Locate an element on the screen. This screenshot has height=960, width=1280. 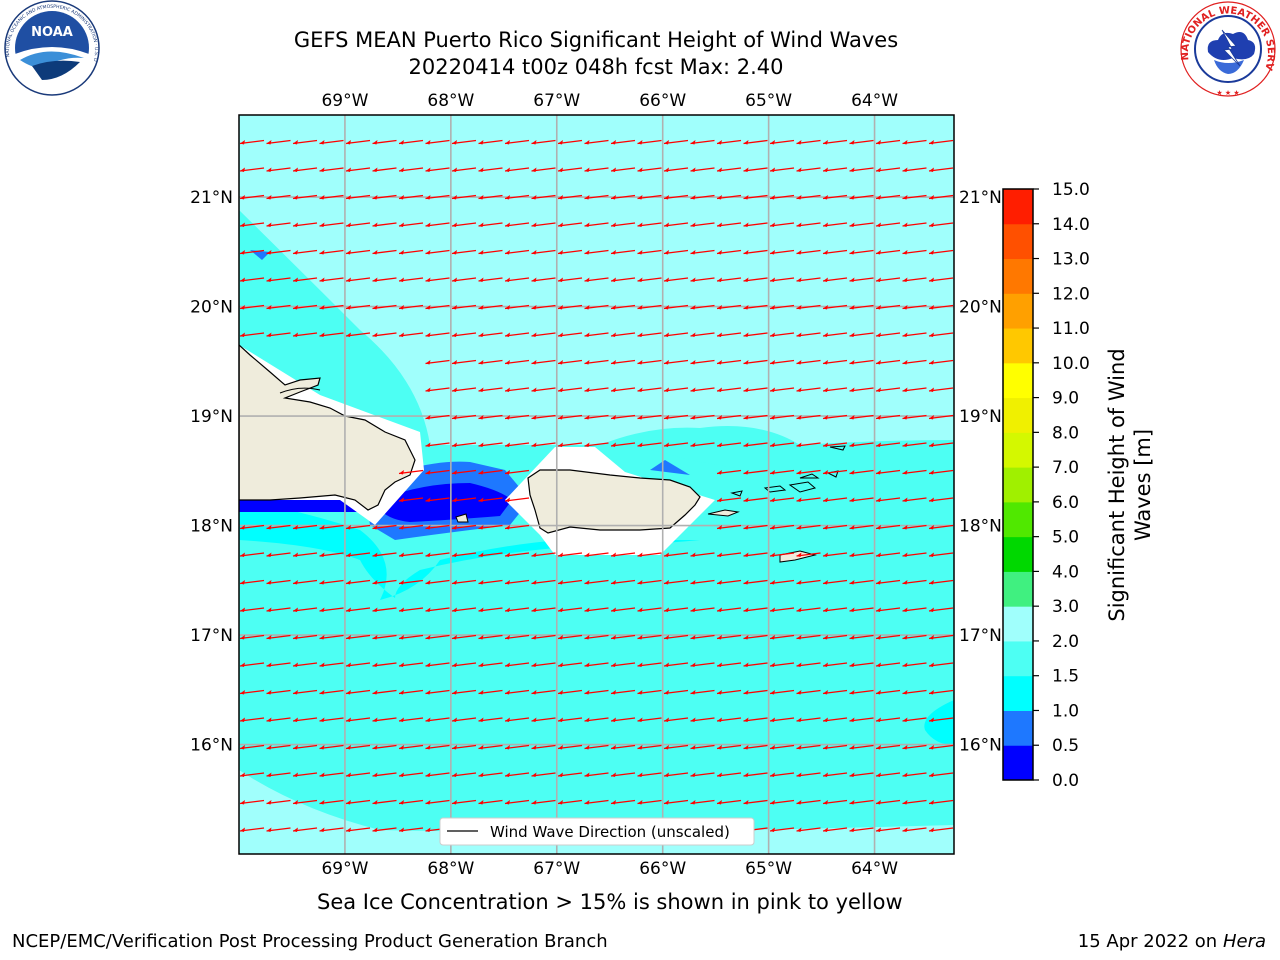
lon-tick-label-bottom: 65°W is located at coordinates (768, 869).